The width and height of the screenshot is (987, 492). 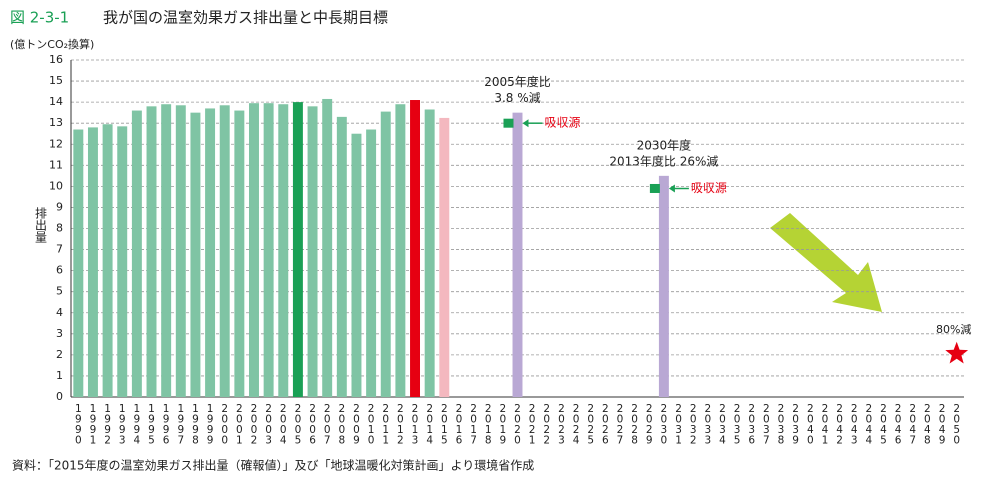 What do you see at coordinates (59, 396) in the screenshot?
I see `y-tick-label: 0` at bounding box center [59, 396].